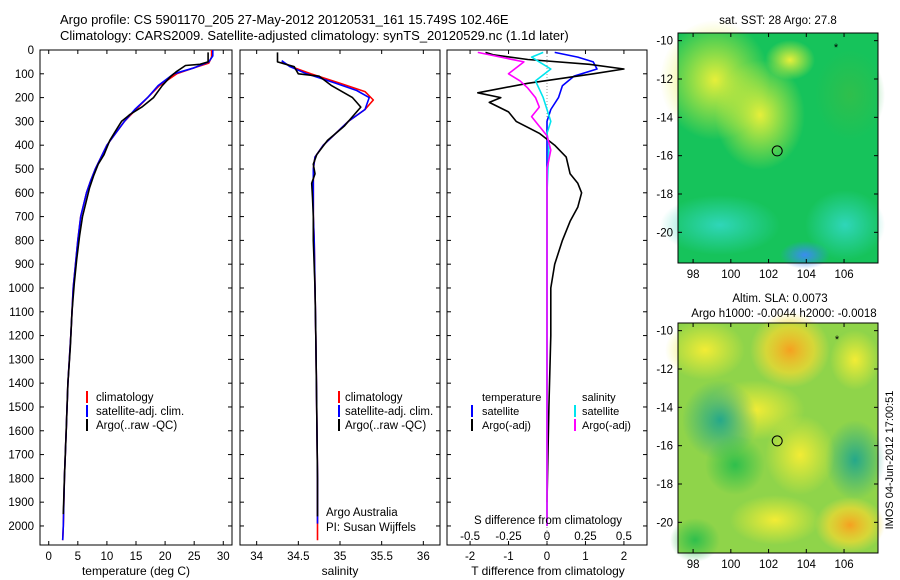  What do you see at coordinates (599, 398) in the screenshot?
I see `legend-title-salinity: salinity` at bounding box center [599, 398].